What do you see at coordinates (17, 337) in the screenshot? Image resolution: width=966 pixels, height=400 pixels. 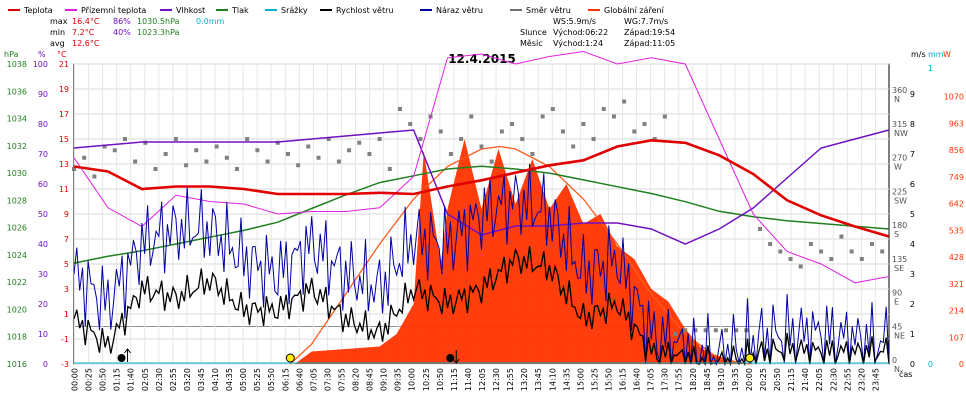 I see `y-tick-hpa: 1018` at bounding box center [17, 337].